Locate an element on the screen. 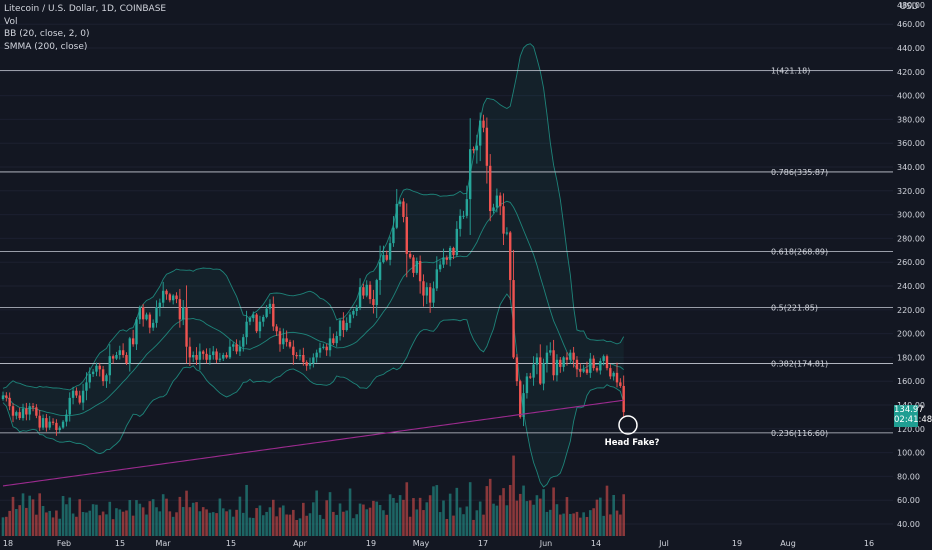 This screenshot has height=550, width=932. smma-line is located at coordinates (313, 443).